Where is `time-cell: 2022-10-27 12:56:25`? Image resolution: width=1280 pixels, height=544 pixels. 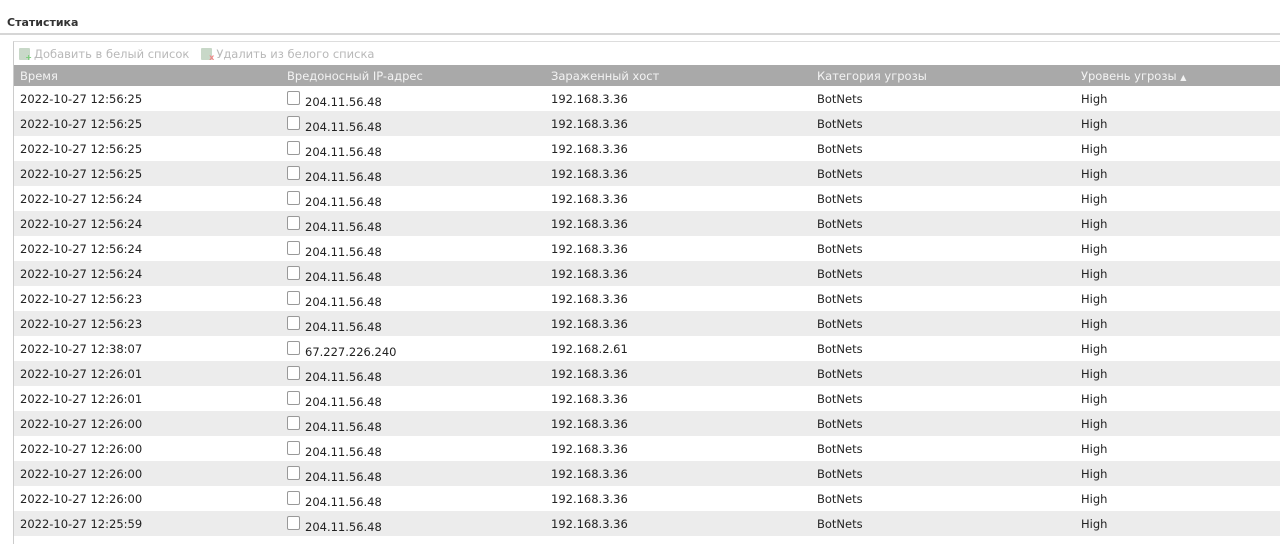
time-cell: 2022-10-27 12:56:25 is located at coordinates (81, 148).